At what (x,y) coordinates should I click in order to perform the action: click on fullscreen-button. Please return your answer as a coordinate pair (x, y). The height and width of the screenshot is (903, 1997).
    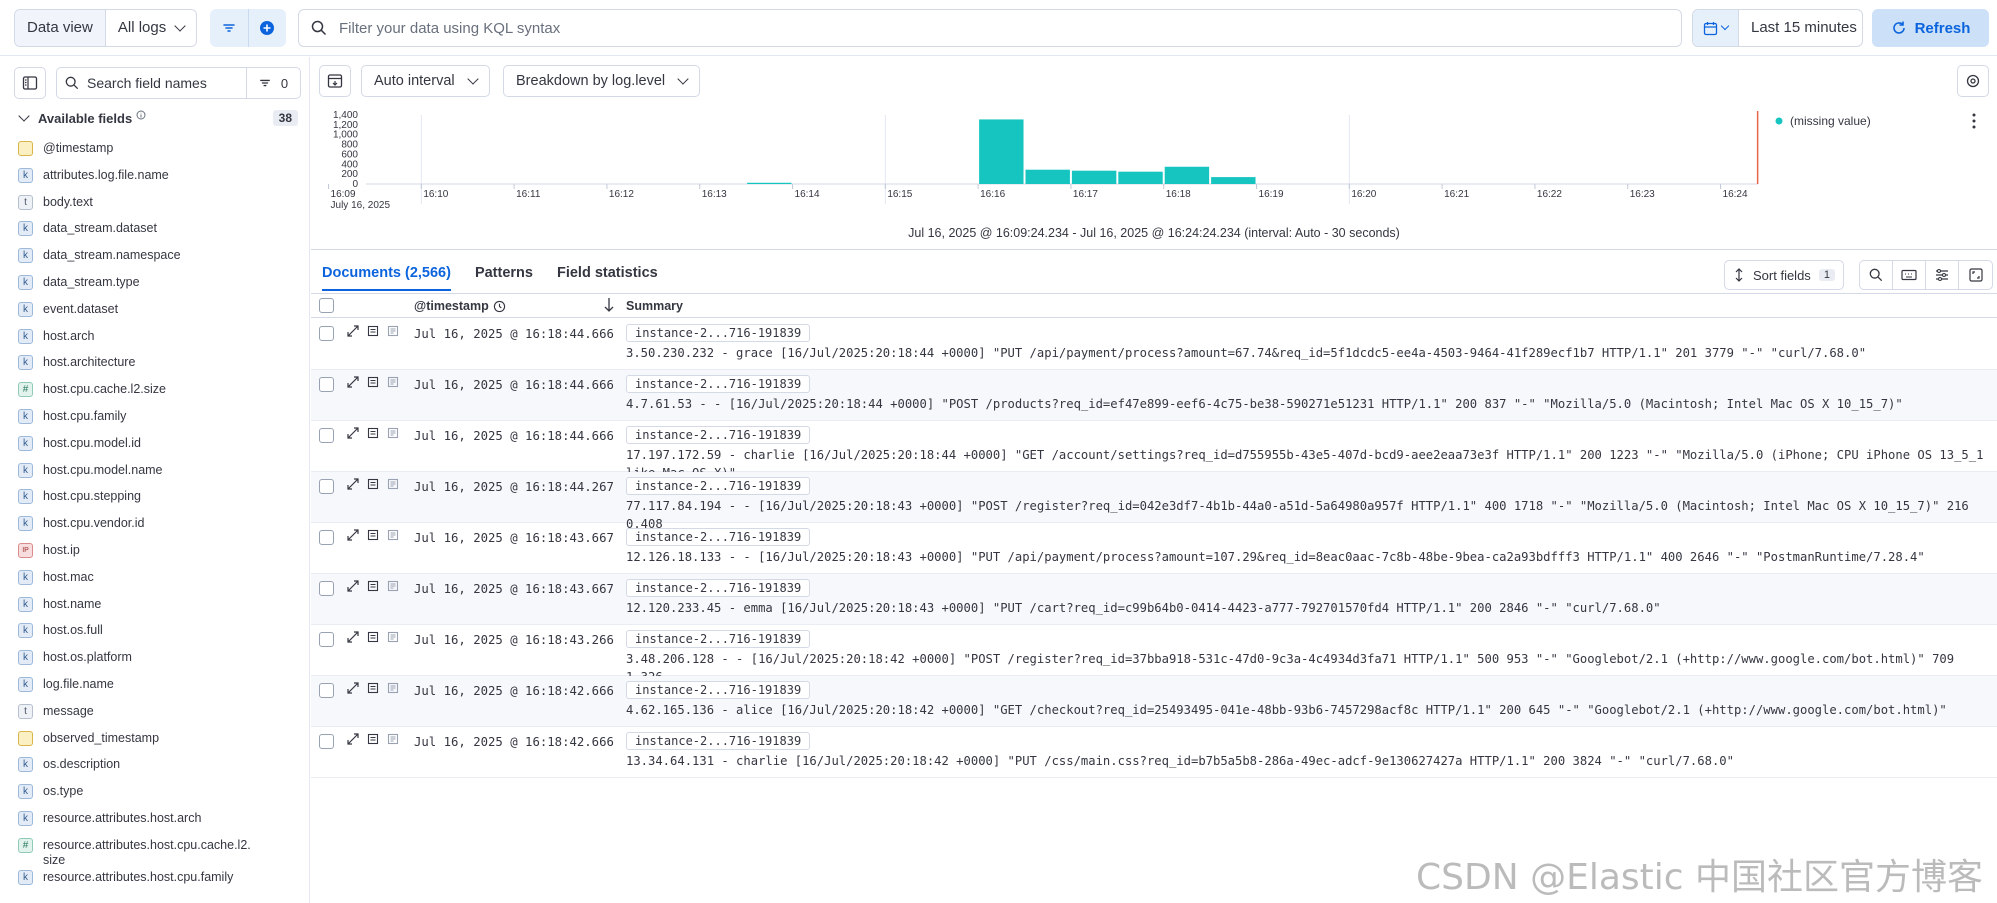
    Looking at the image, I should click on (1975, 275).